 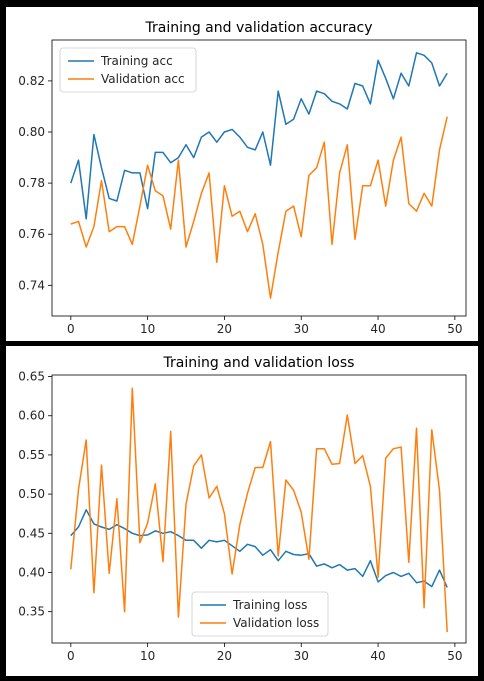 I want to click on legend-entry: Validation acc, so click(x=143, y=79).